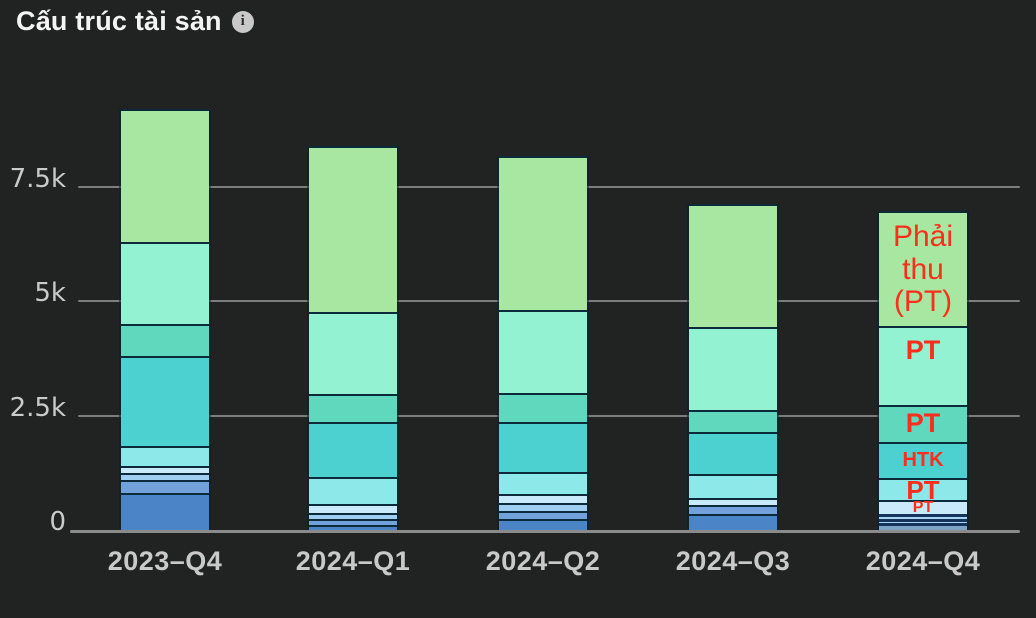 This screenshot has height=618, width=1036. Describe the element at coordinates (165, 486) in the screenshot. I see `bar-2023–Q4-segment-slateblue` at that location.